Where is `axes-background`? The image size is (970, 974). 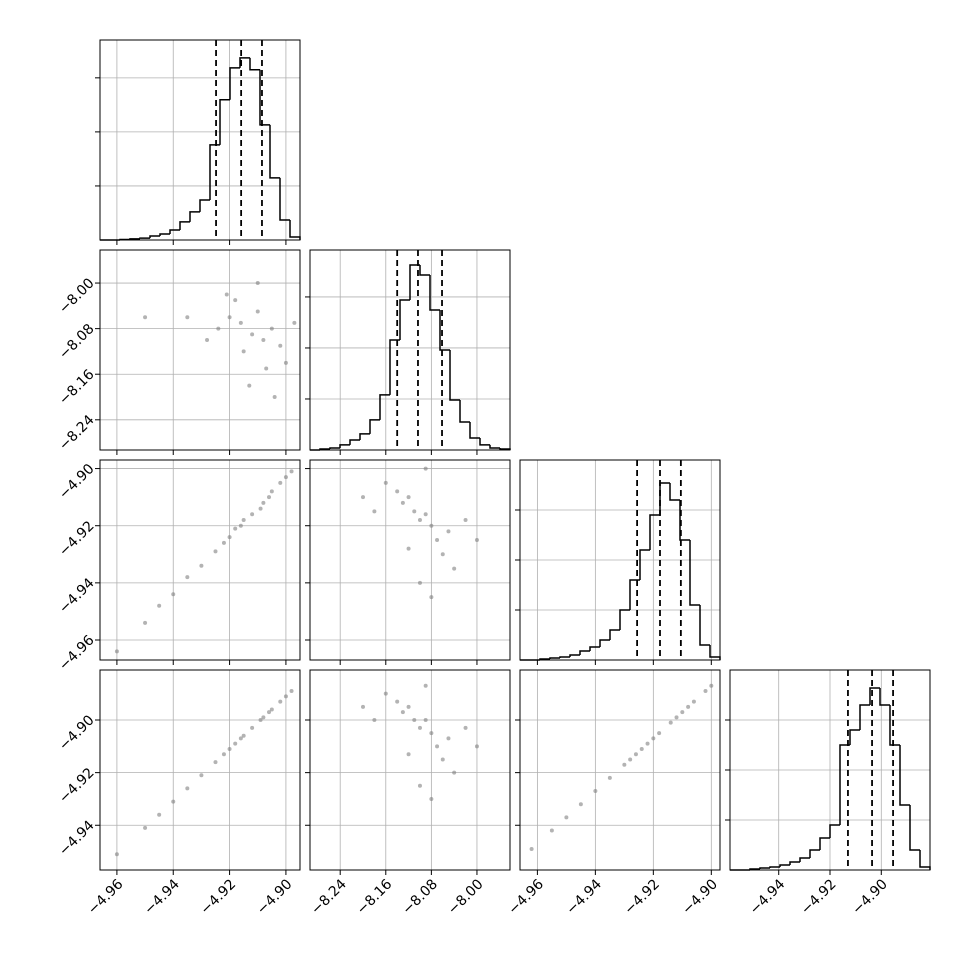
axes-background is located at coordinates (620, 770).